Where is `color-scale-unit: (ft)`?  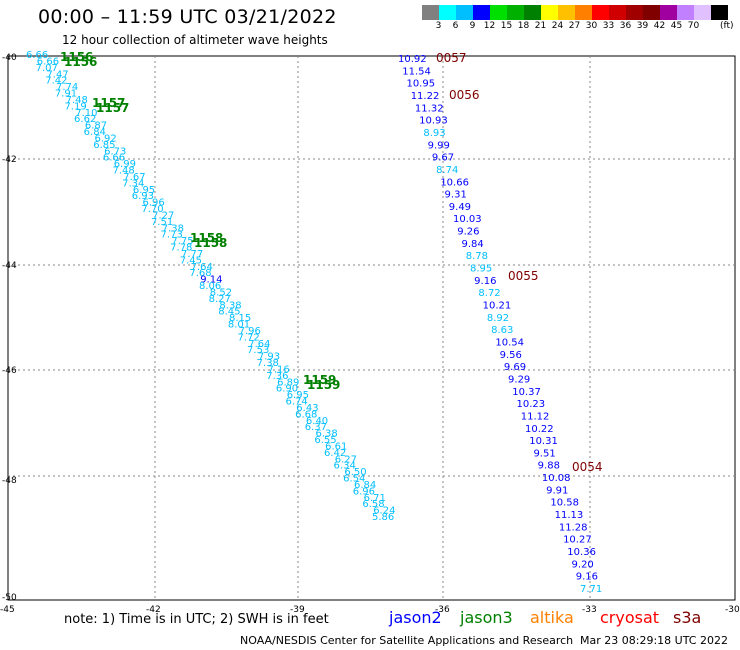
color-scale-unit: (ft) is located at coordinates (727, 26).